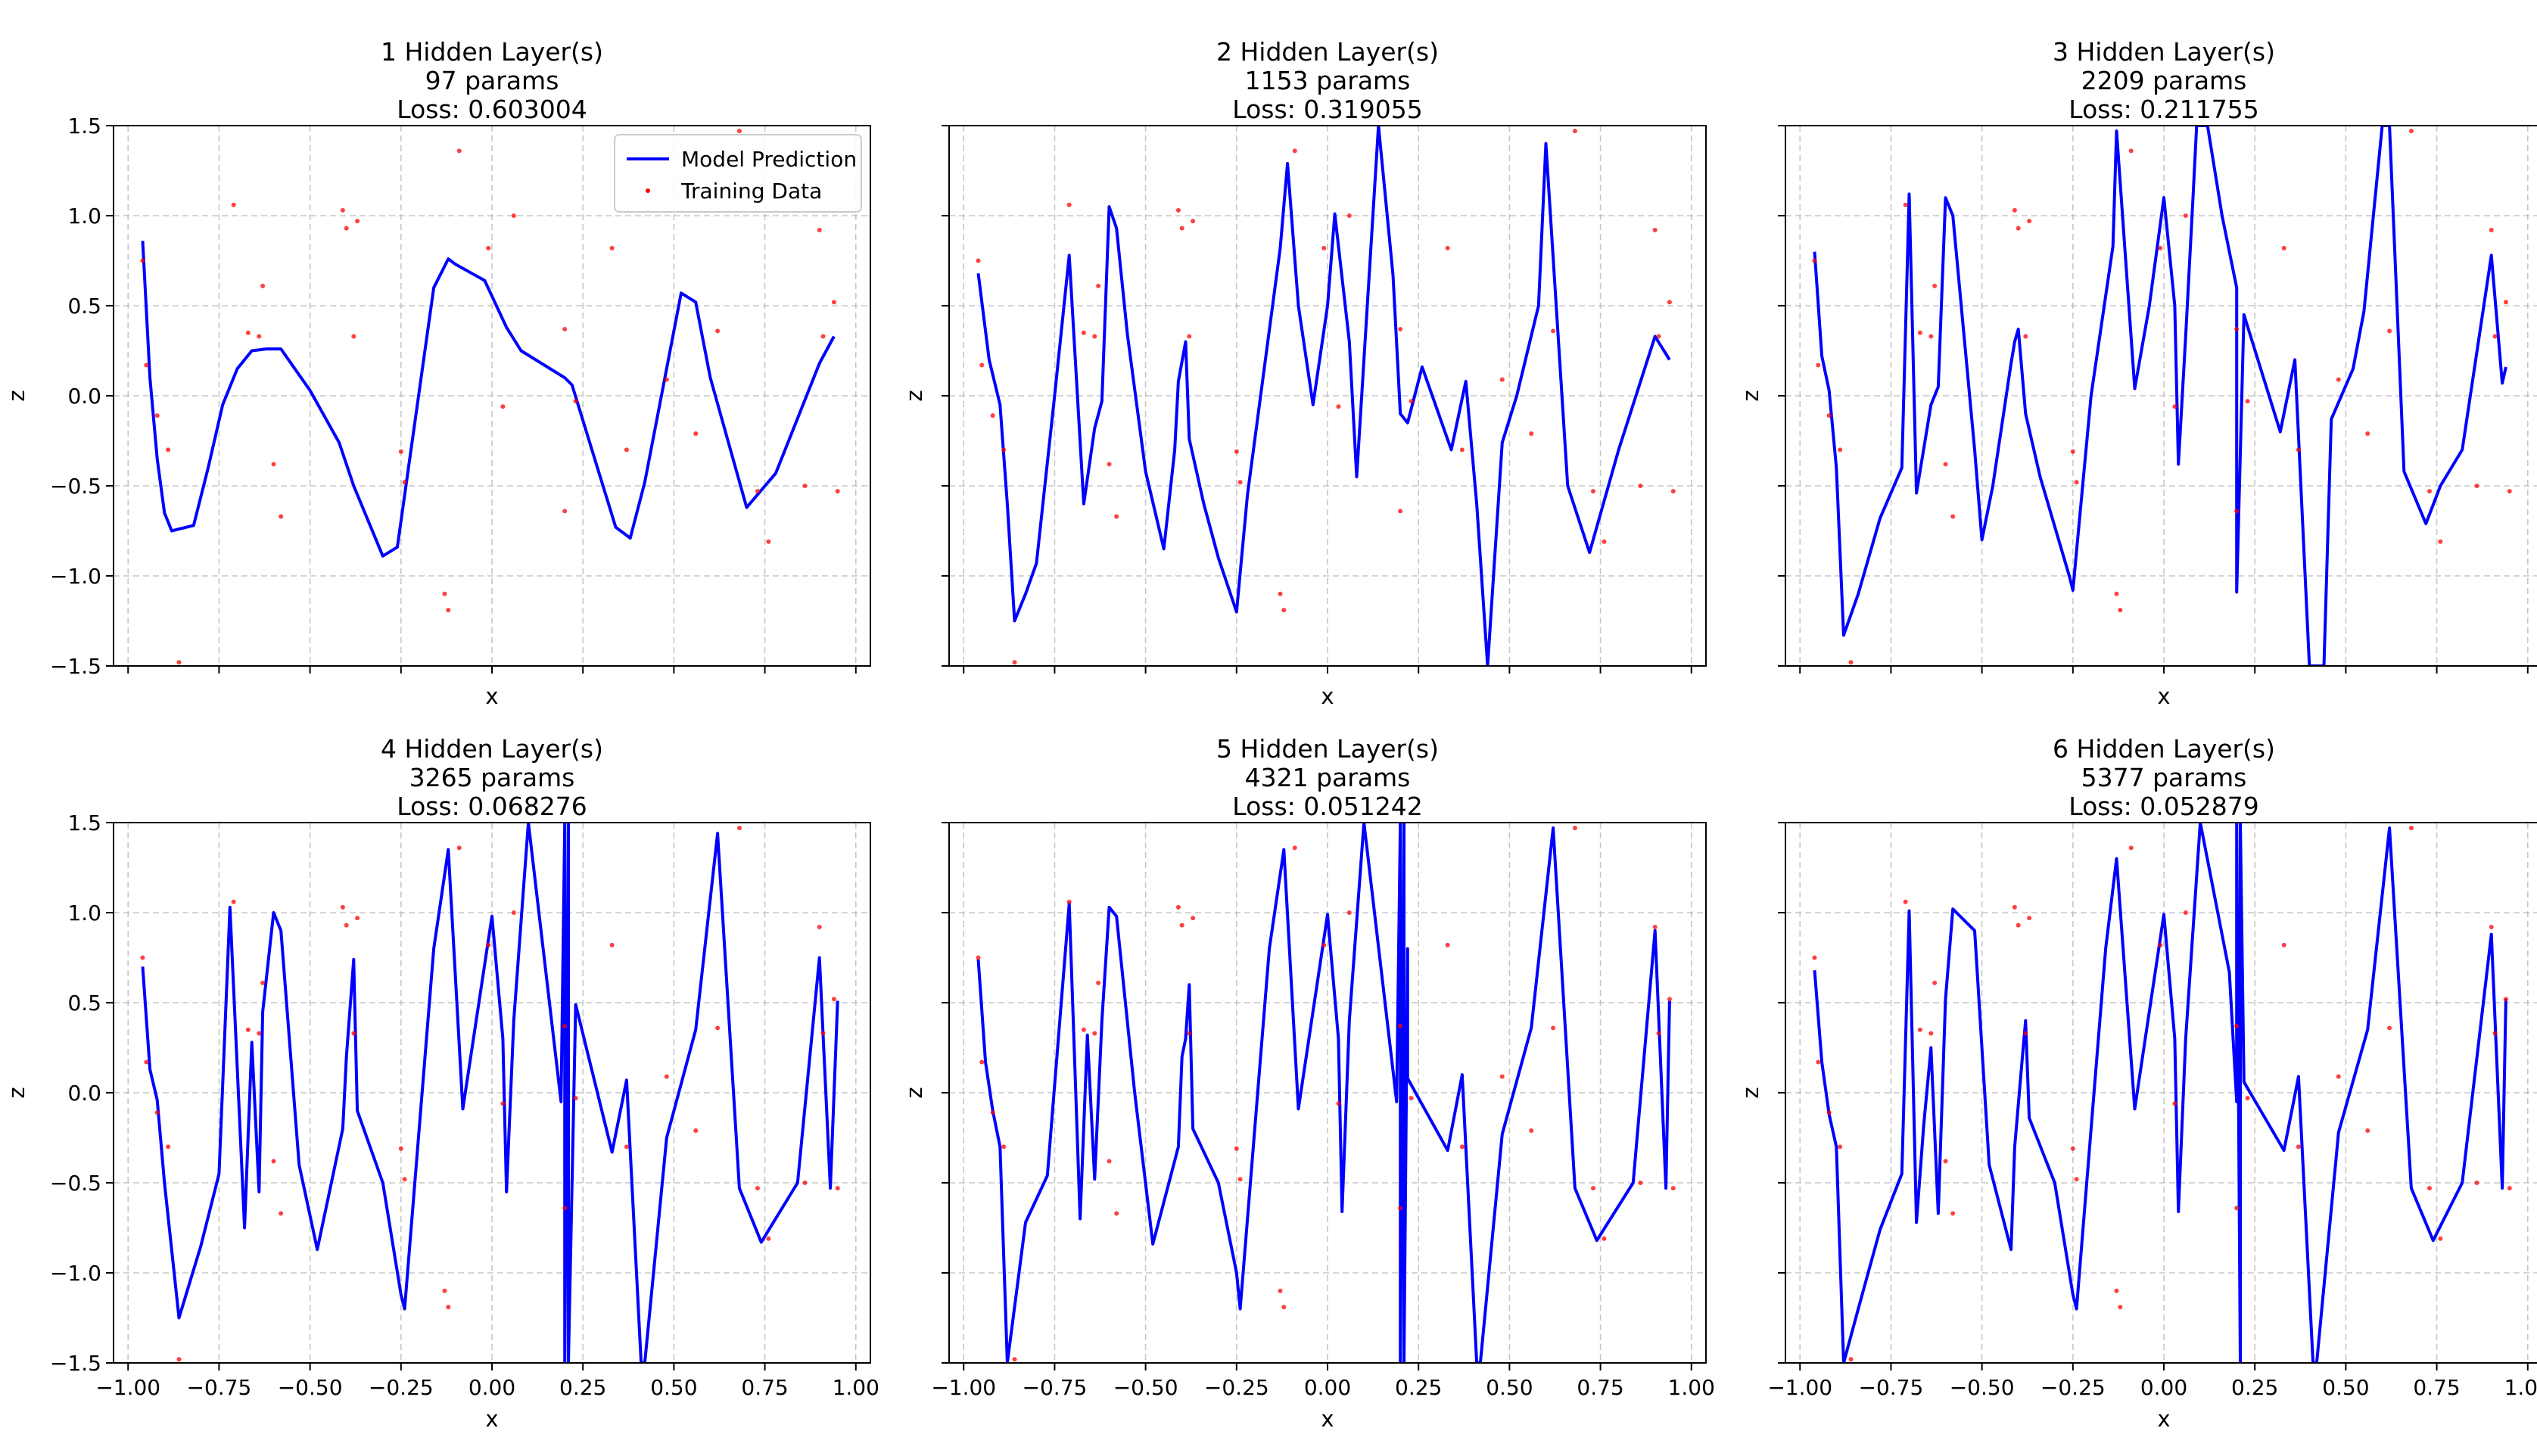 This screenshot has width=2537, height=1456. I want to click on legend-entry-model: Model Prediction, so click(769, 159).